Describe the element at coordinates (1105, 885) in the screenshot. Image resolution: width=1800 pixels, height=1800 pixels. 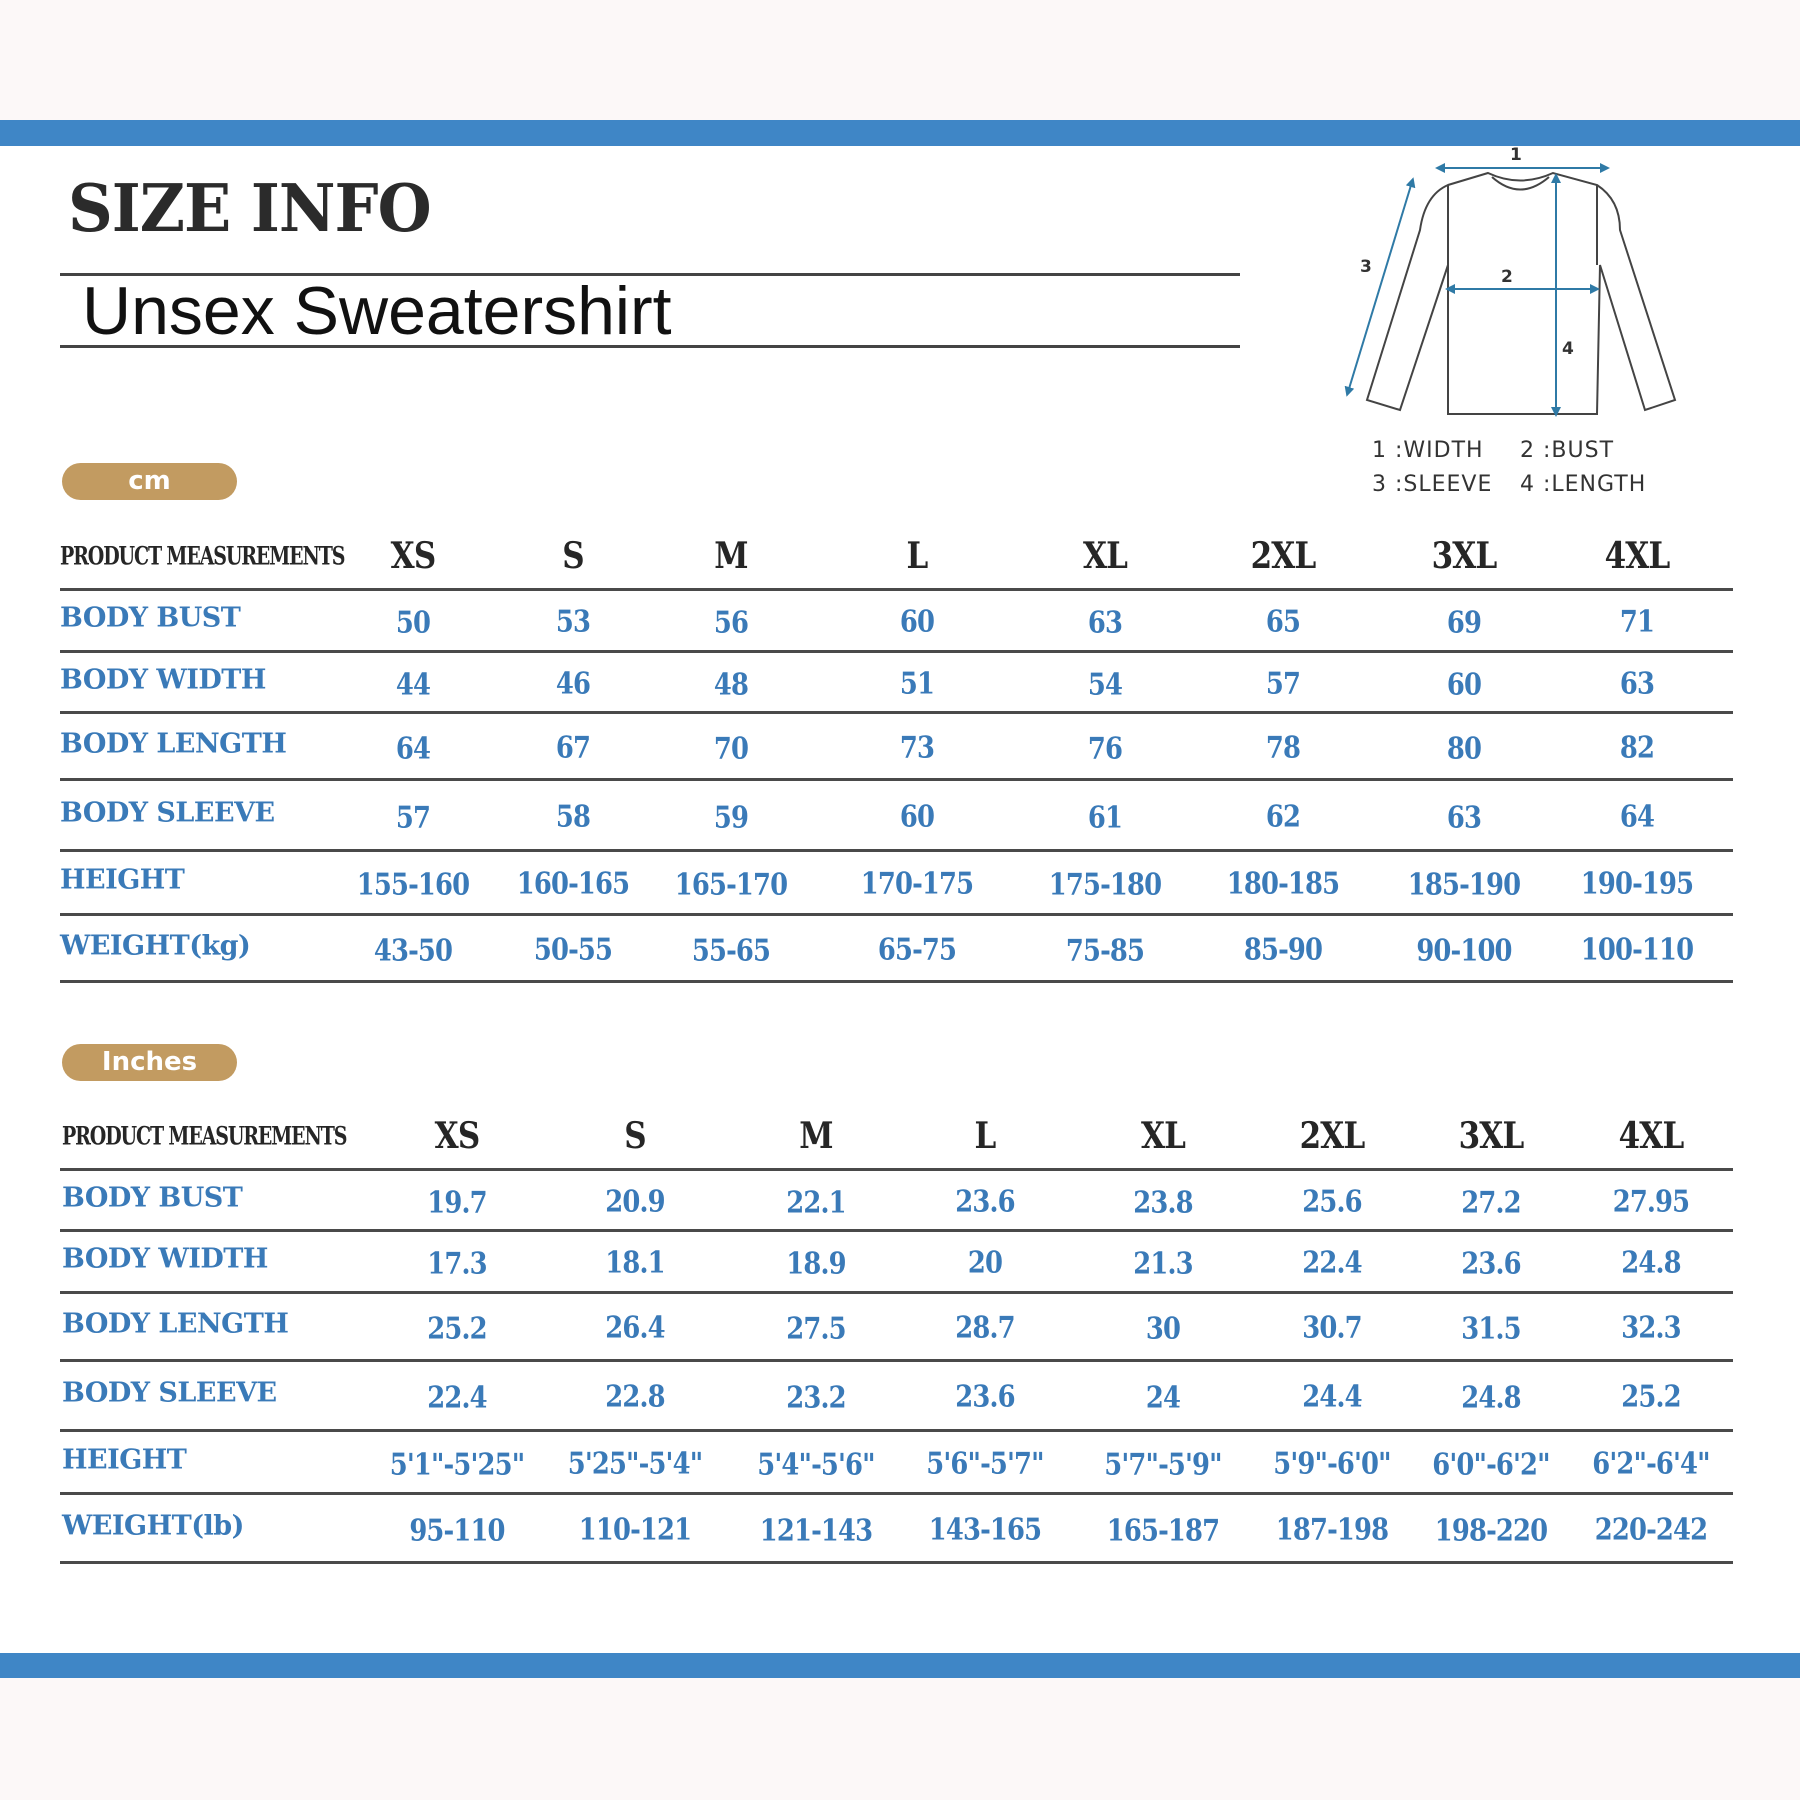
I see `table-cell: 175-180` at that location.